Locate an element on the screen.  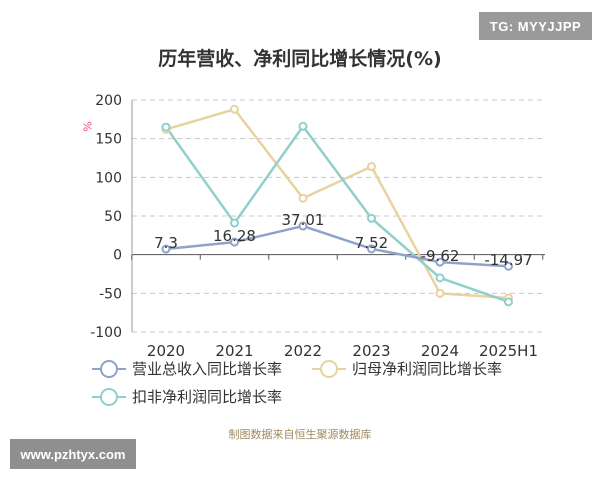
x-tick-label: 2020 is located at coordinates (166, 351).